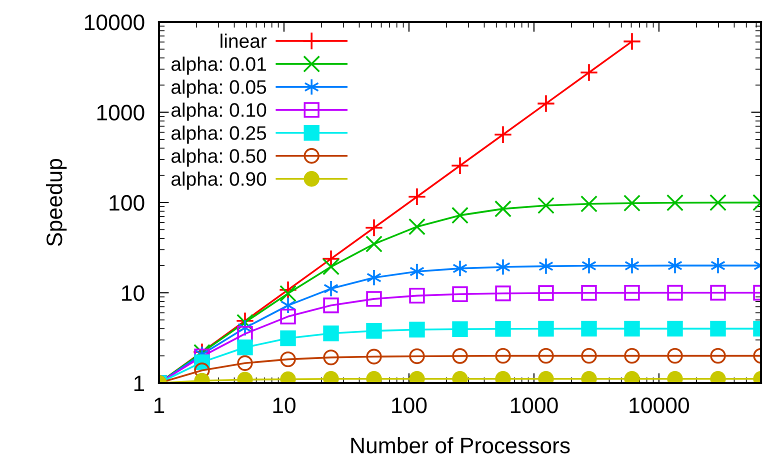  I want to click on x-tick-label: 1, so click(159, 405).